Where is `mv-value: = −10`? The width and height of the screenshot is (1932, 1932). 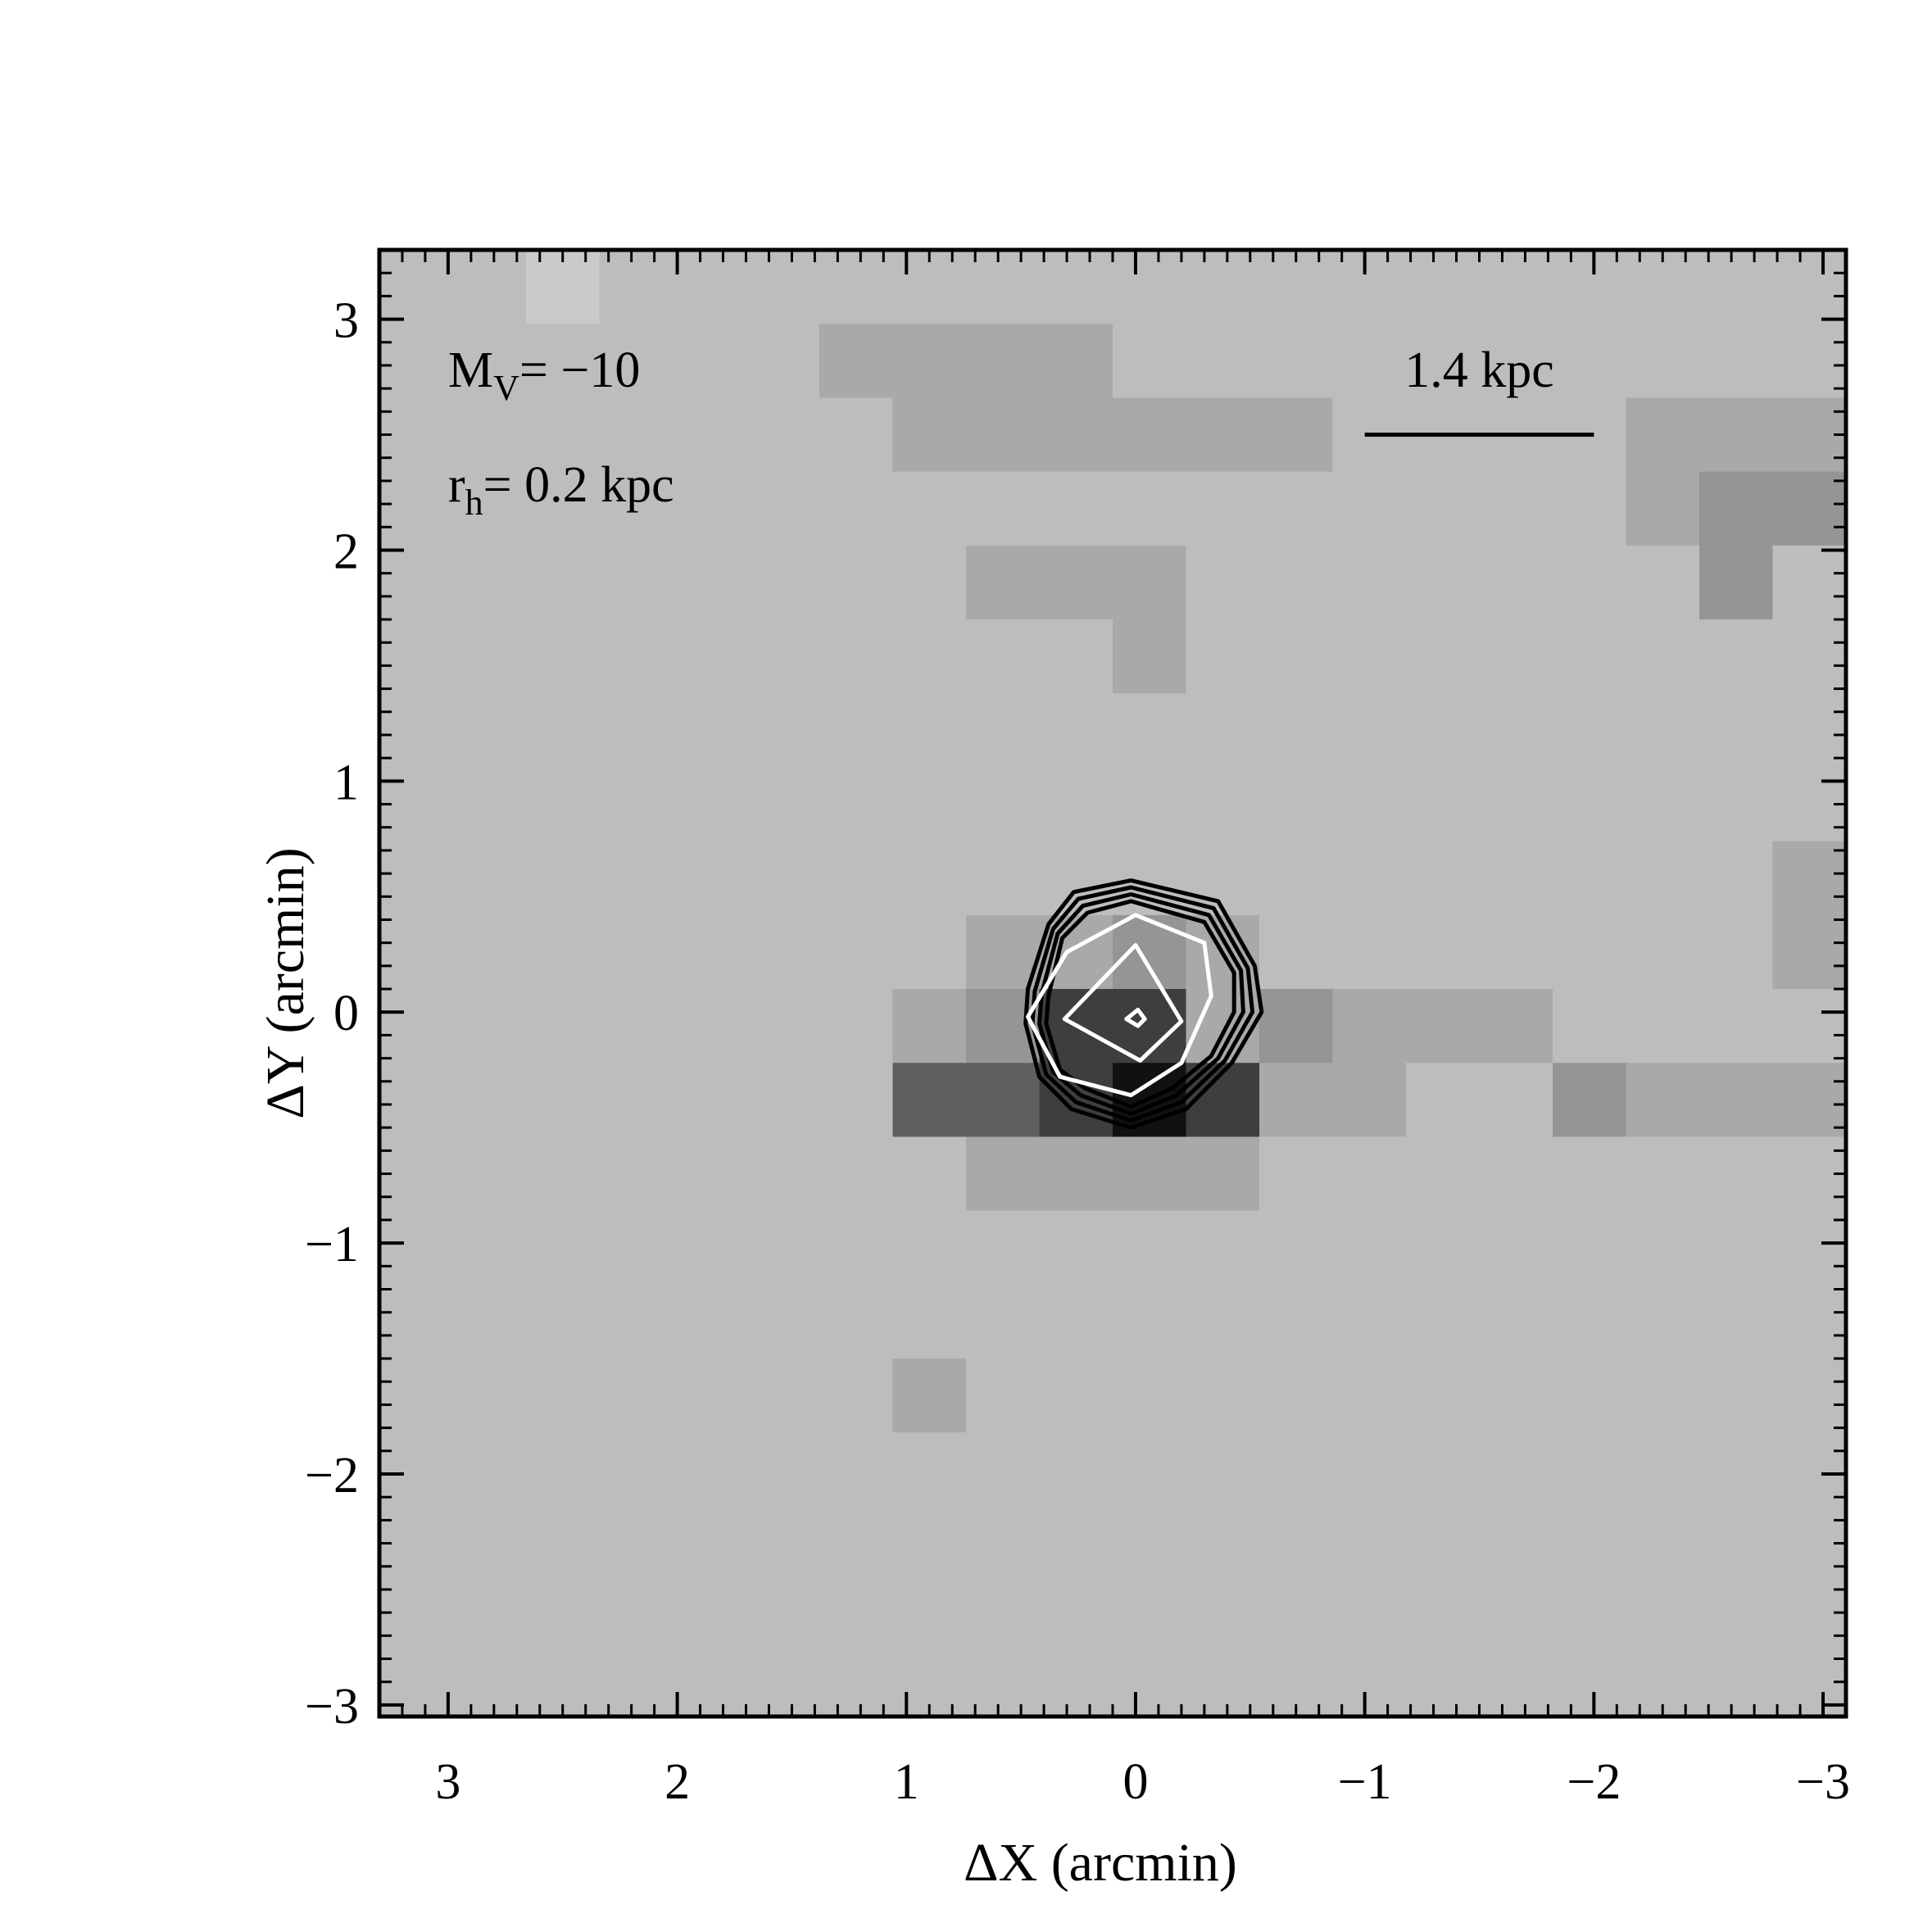 mv-value: = −10 is located at coordinates (579, 370).